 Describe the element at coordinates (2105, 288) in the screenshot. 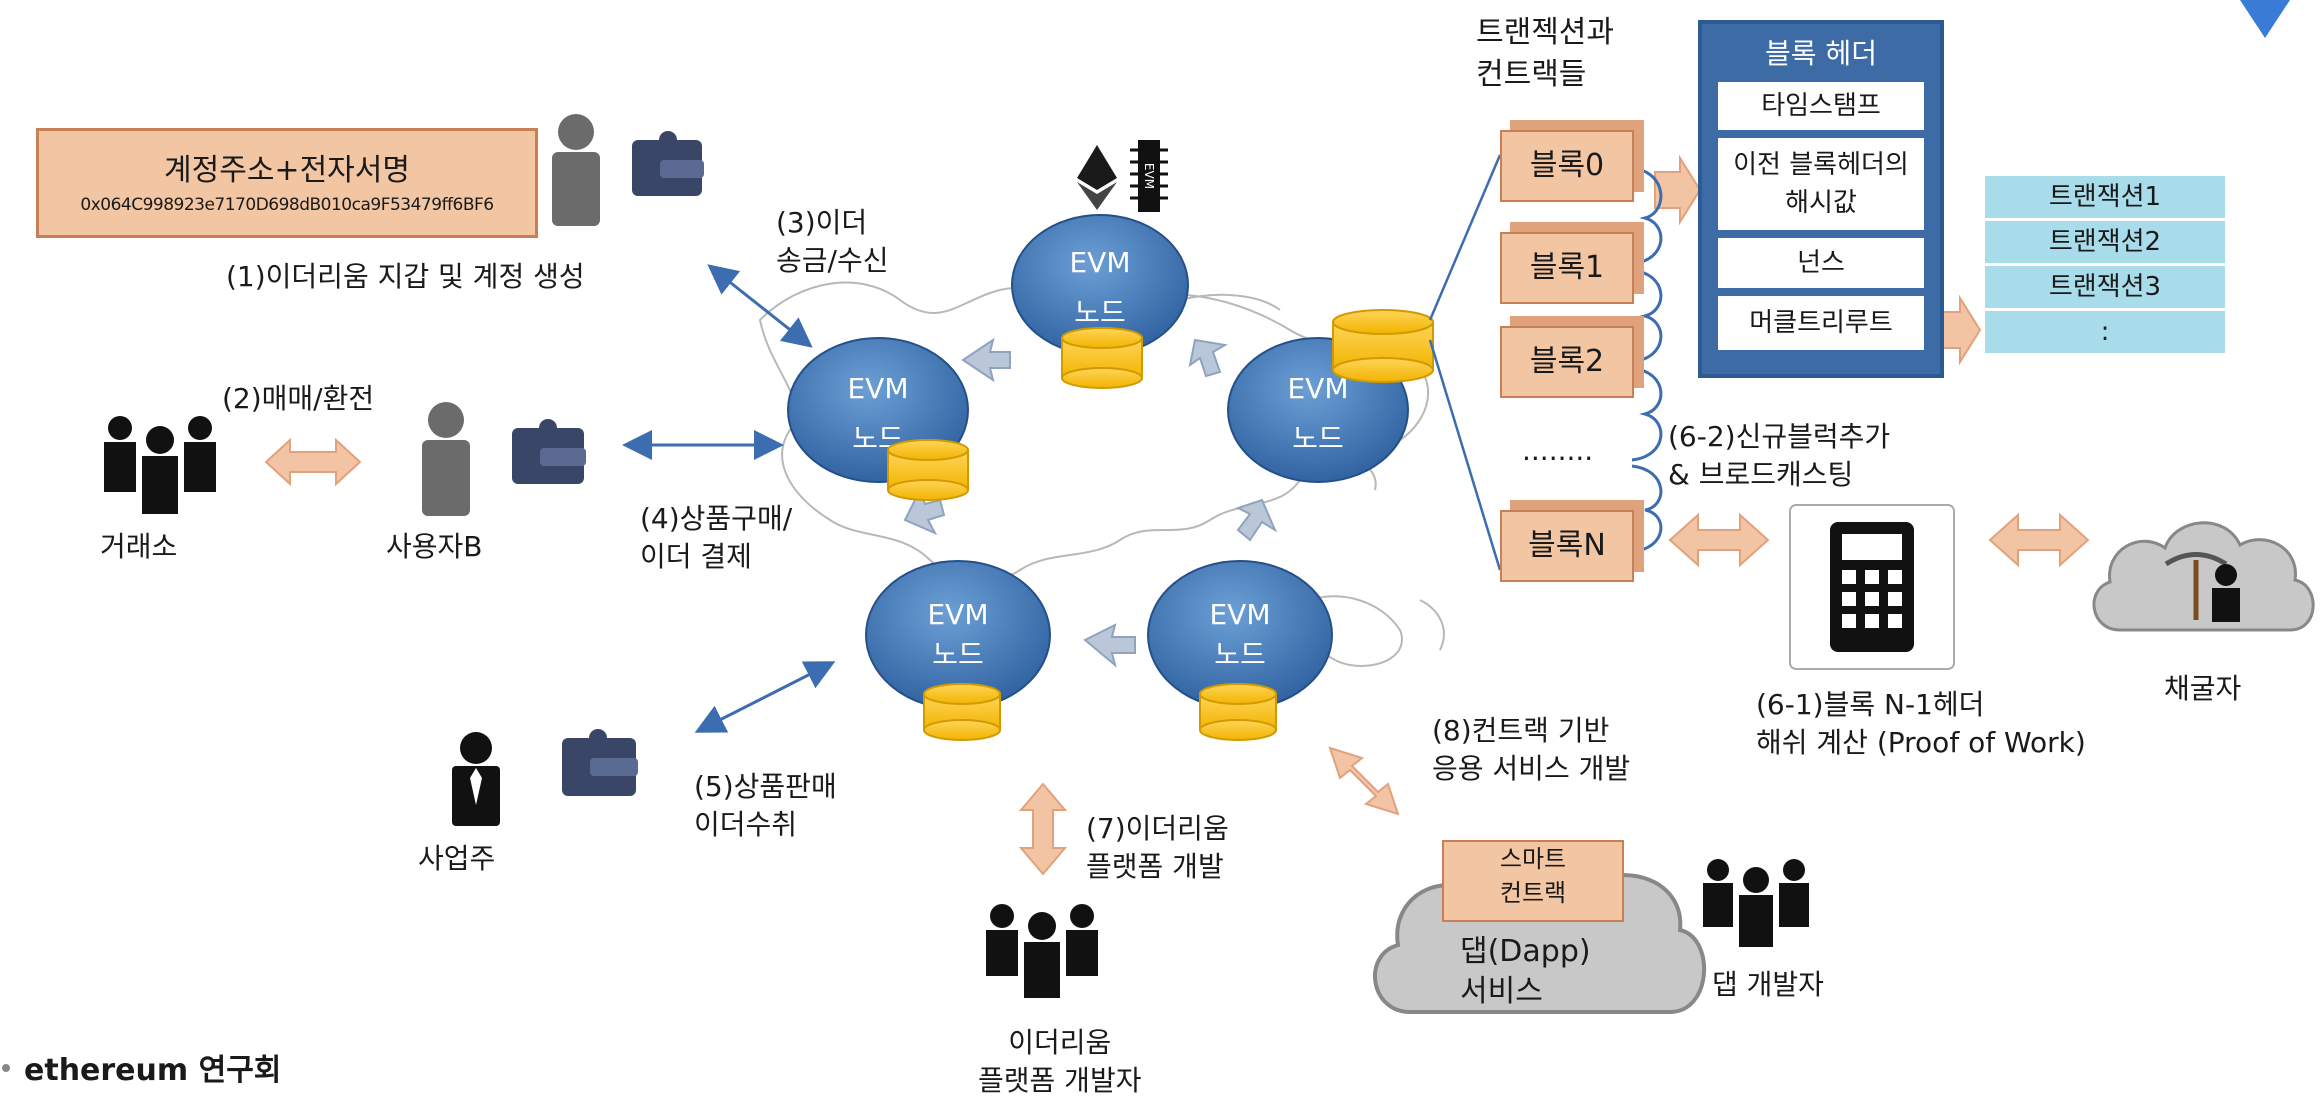

I see `tx-item: 트랜잭션3` at that location.